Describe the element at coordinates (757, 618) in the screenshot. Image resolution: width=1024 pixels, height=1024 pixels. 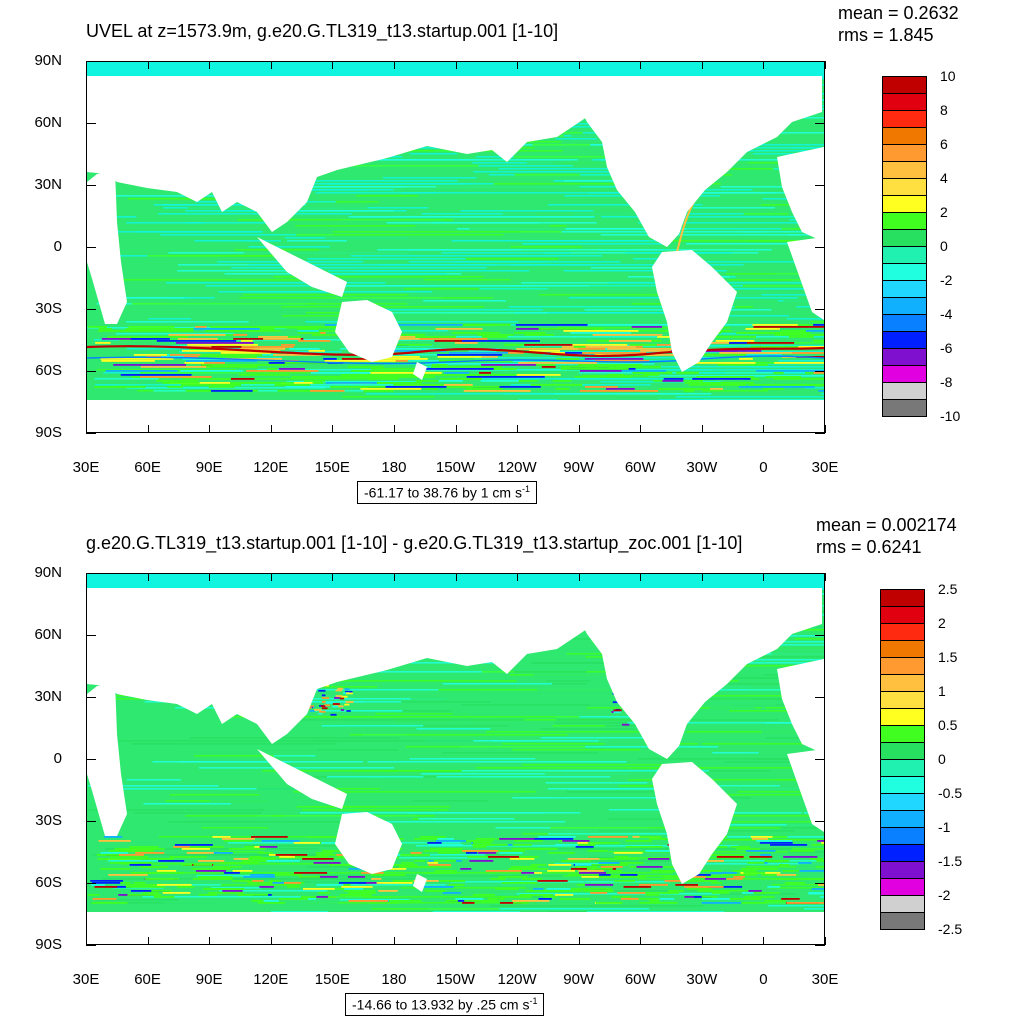
I see `land-greenland` at that location.